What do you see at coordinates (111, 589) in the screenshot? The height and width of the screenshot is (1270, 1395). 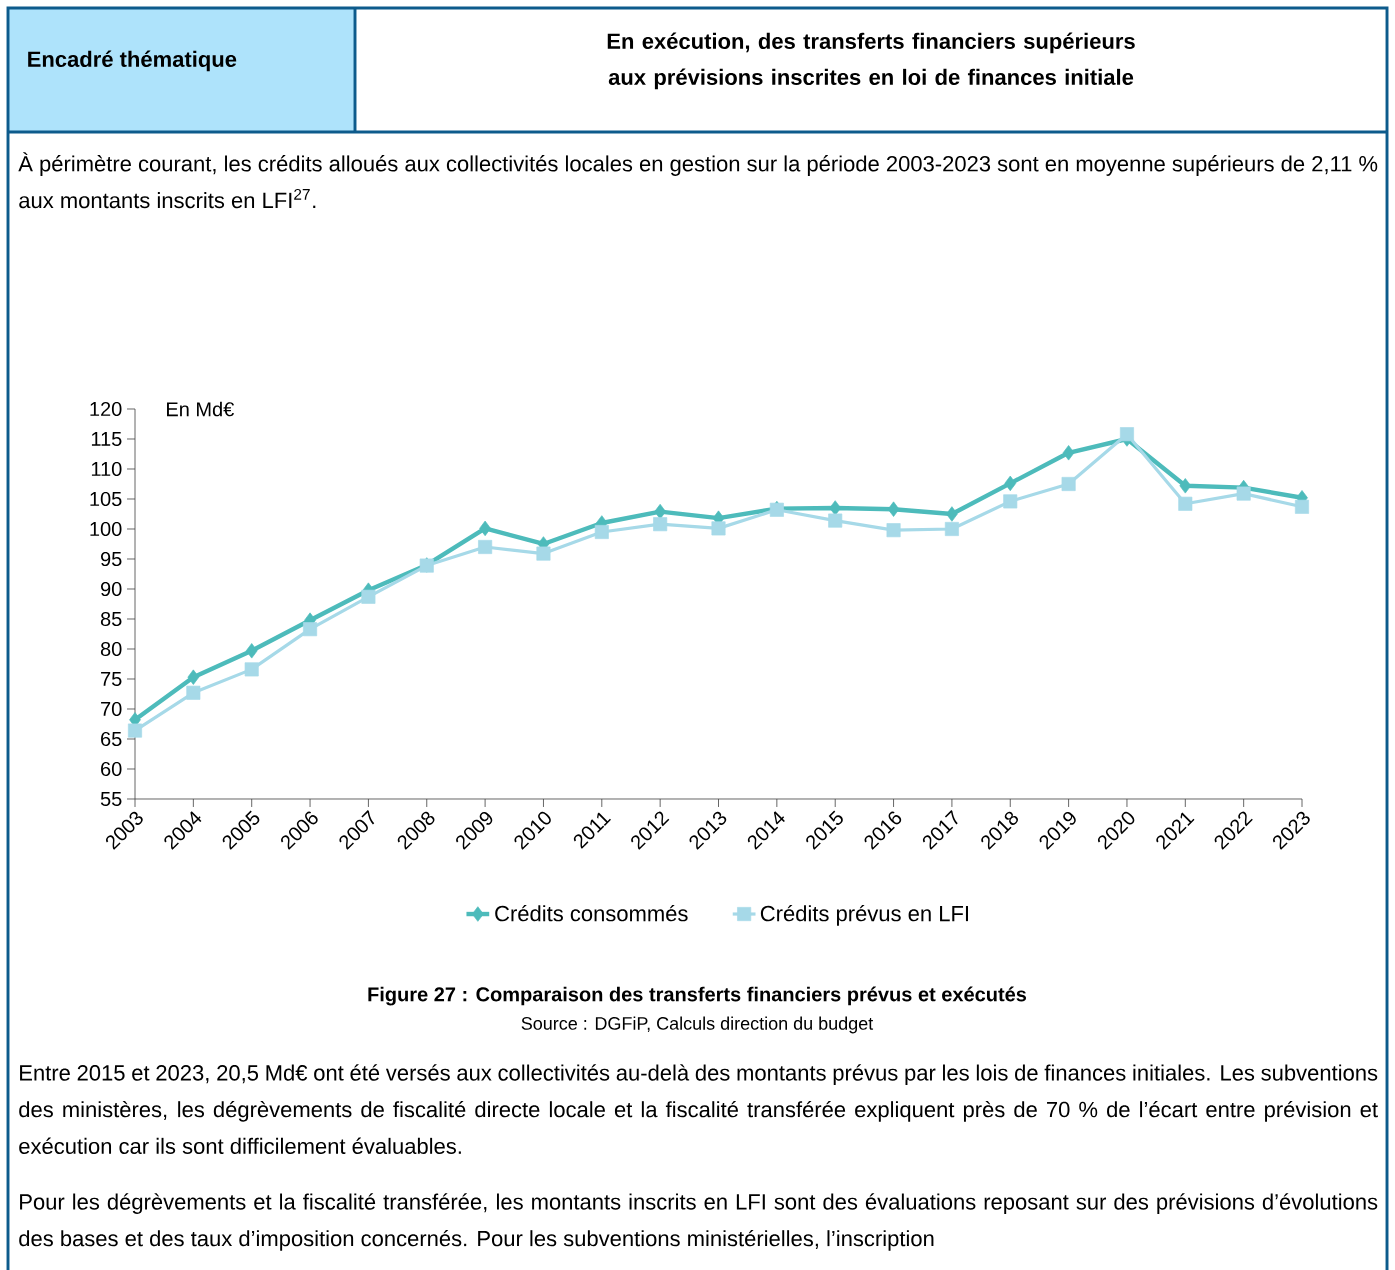 I see `y-tick-label: 90` at bounding box center [111, 589].